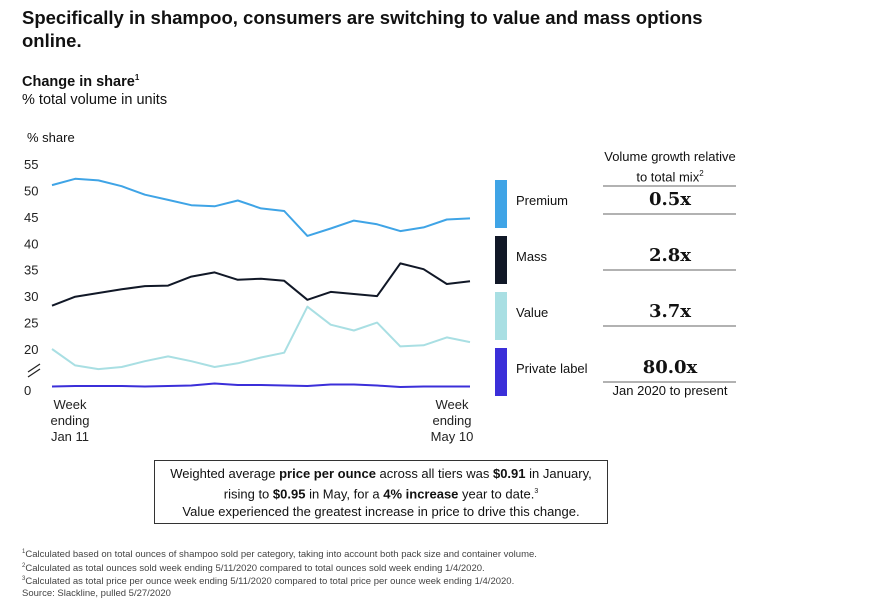 The image size is (872, 612). What do you see at coordinates (541, 288) in the screenshot?
I see `legend: Premium Mass Value Private label` at bounding box center [541, 288].